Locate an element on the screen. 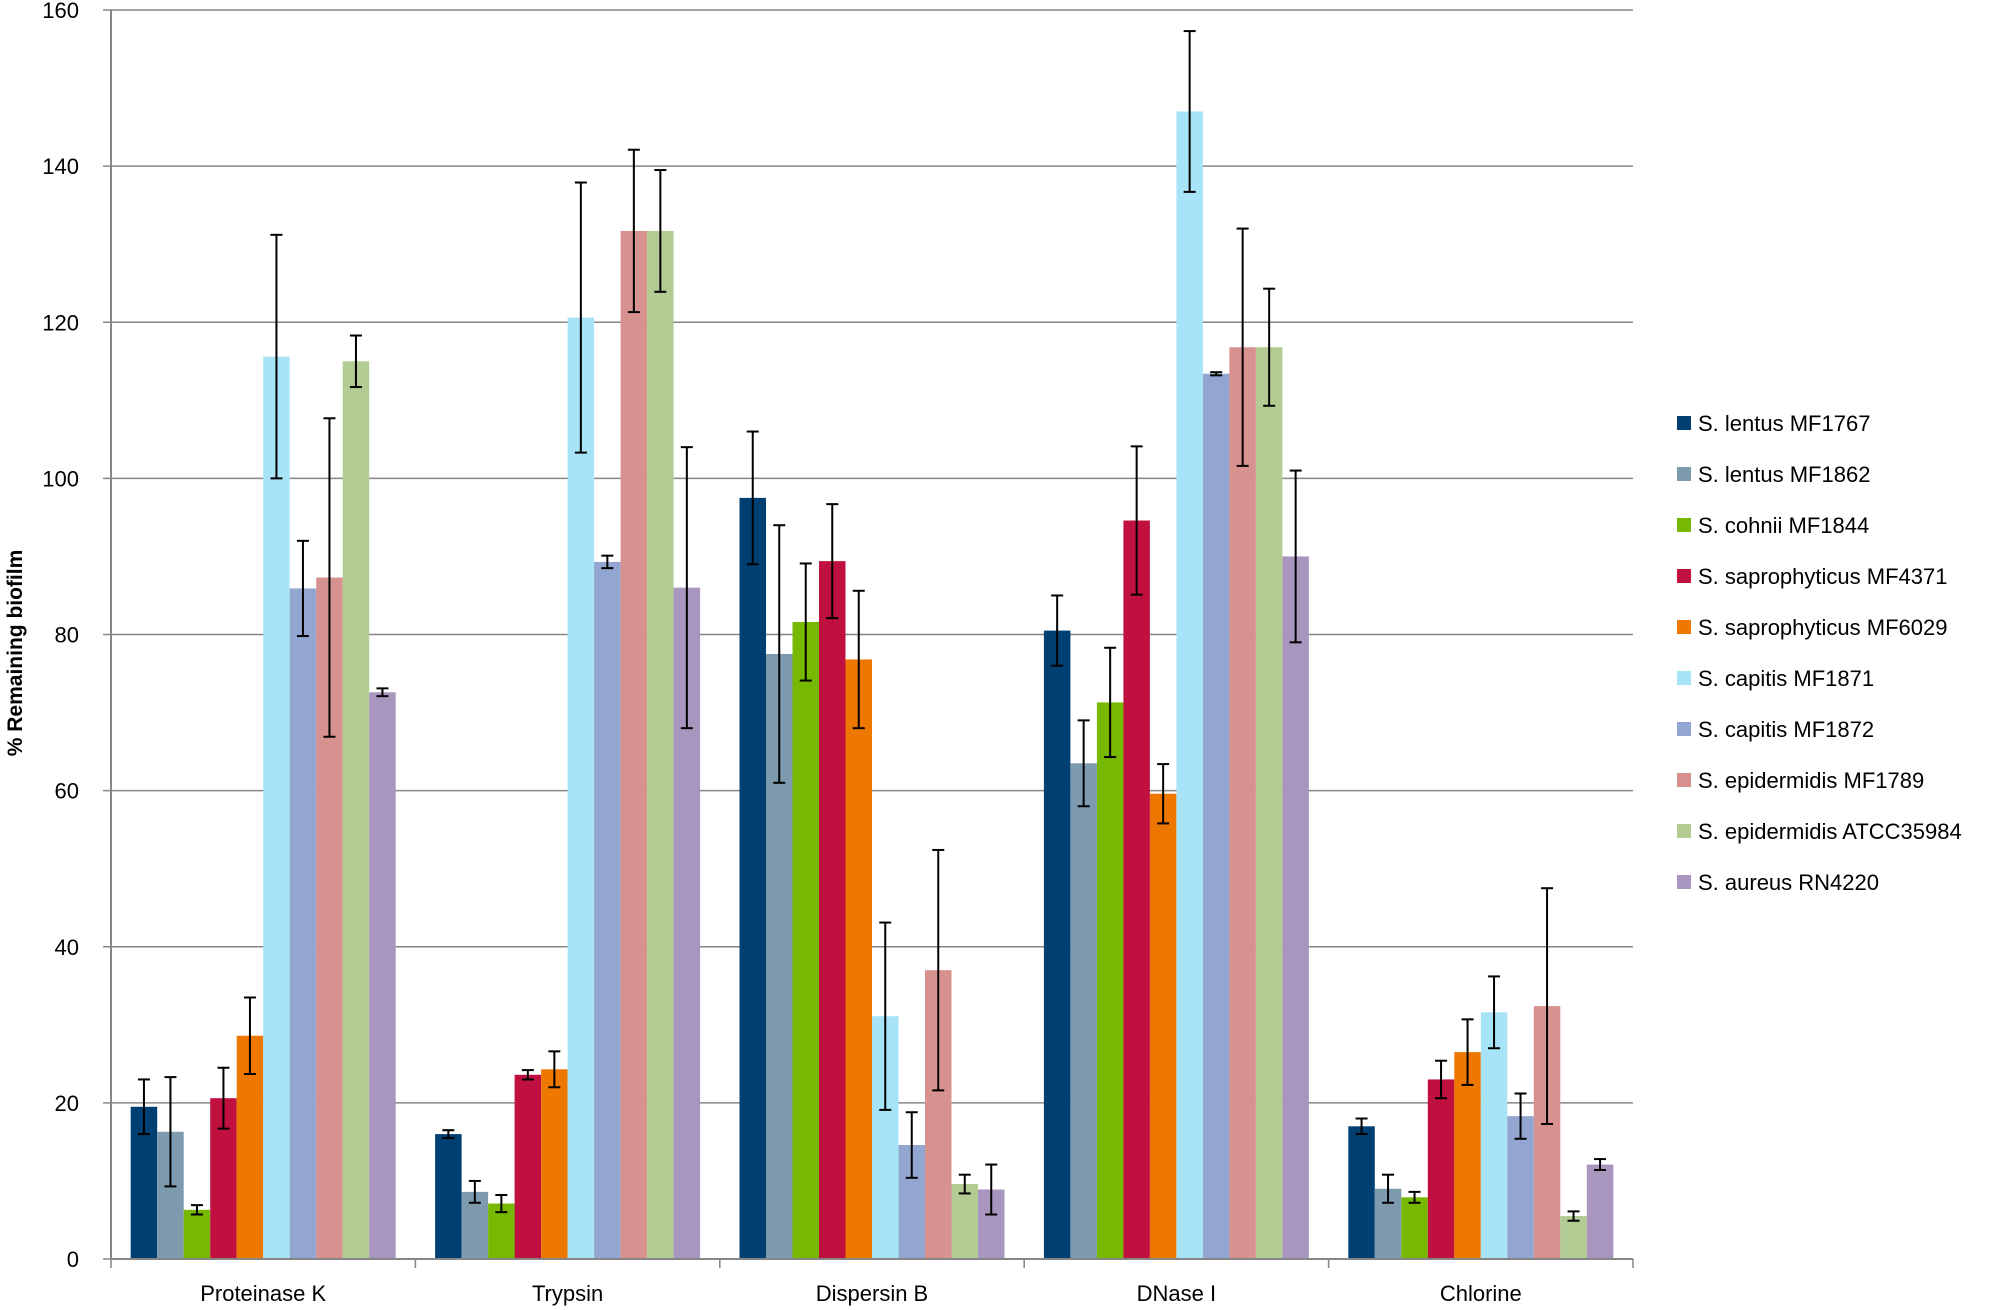 Image resolution: width=2000 pixels, height=1310 pixels. y-tick-labels: 0 20 40 60 80 100 120 140 160 is located at coordinates (76, 636).